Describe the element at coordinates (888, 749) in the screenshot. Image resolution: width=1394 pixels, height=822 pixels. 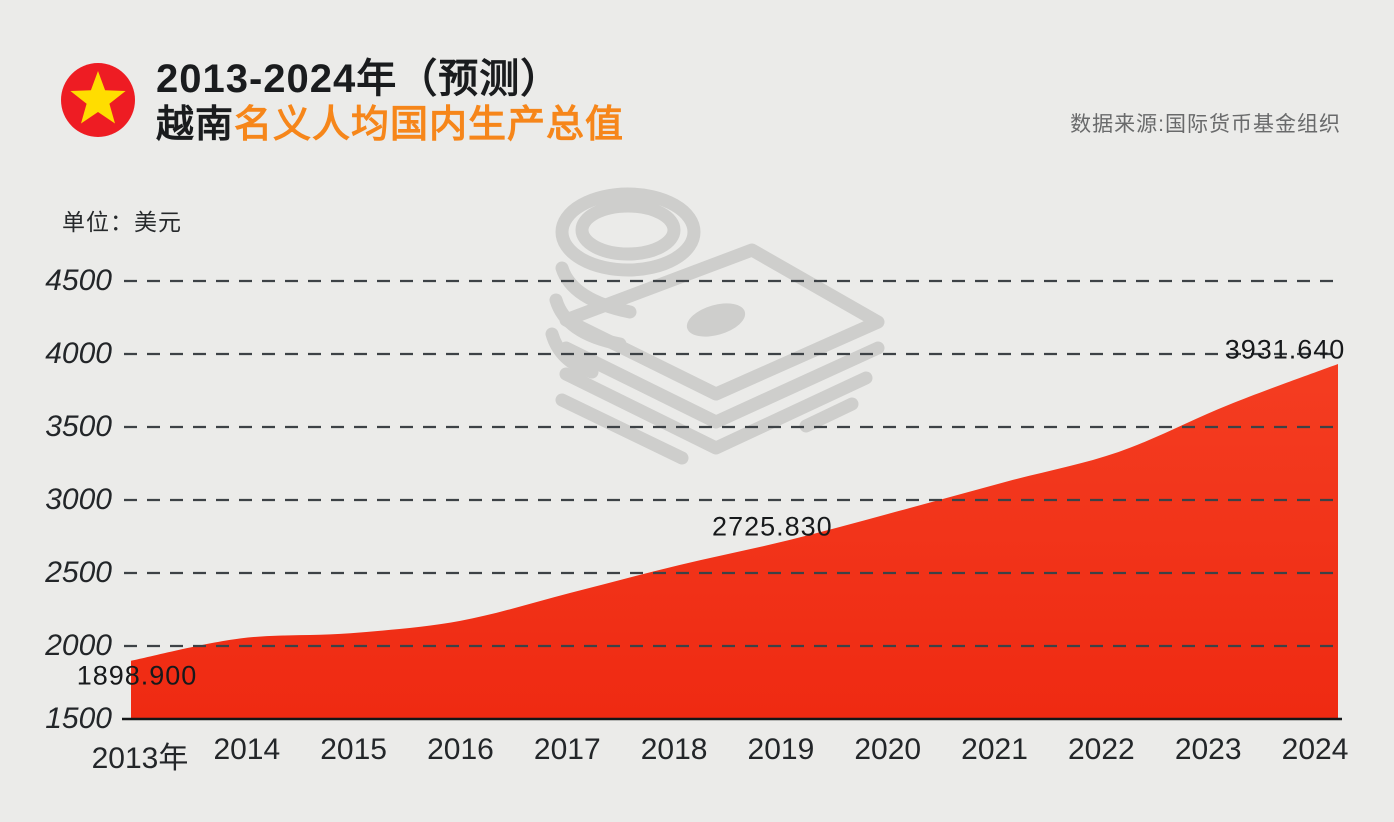
I see `x-tick-label-2020: 2020` at that location.